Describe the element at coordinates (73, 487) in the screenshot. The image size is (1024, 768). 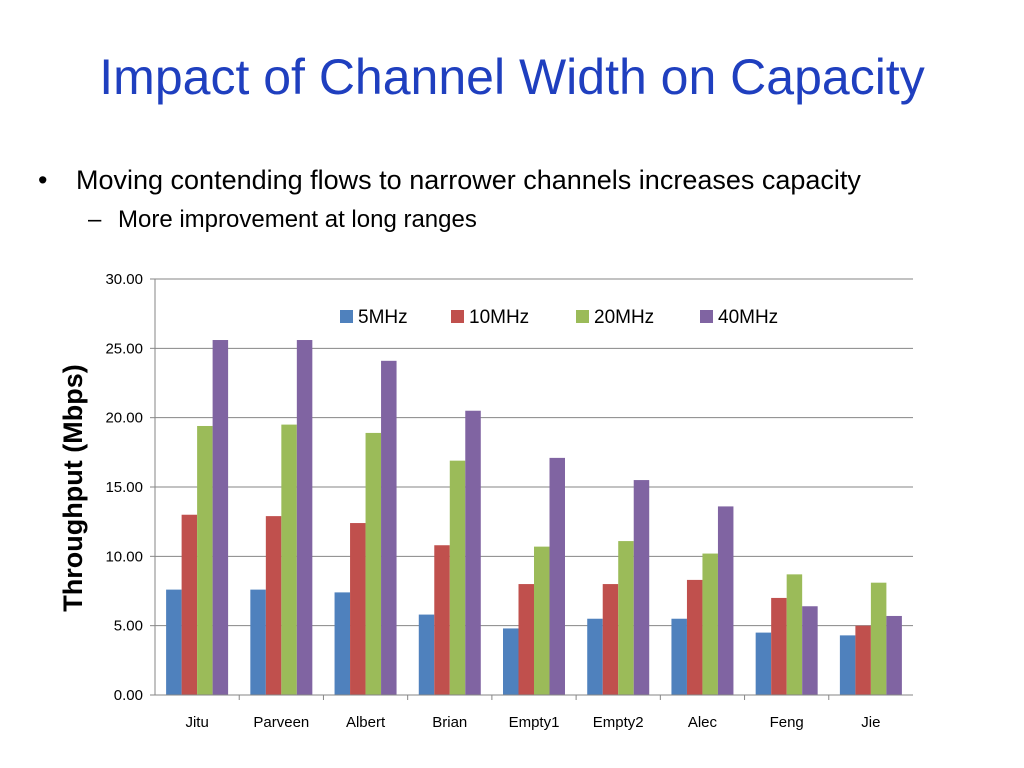
I see `y-axis-label: Throughput (Mbps)` at that location.